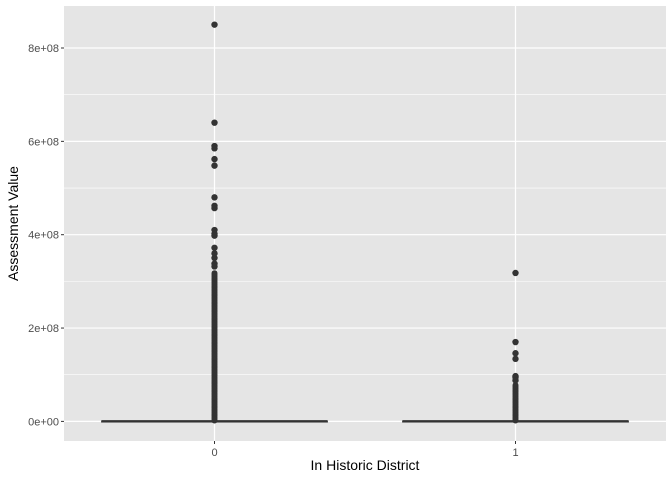  Describe the element at coordinates (365, 465) in the screenshot. I see `x-axis-title: In Historic District` at that location.